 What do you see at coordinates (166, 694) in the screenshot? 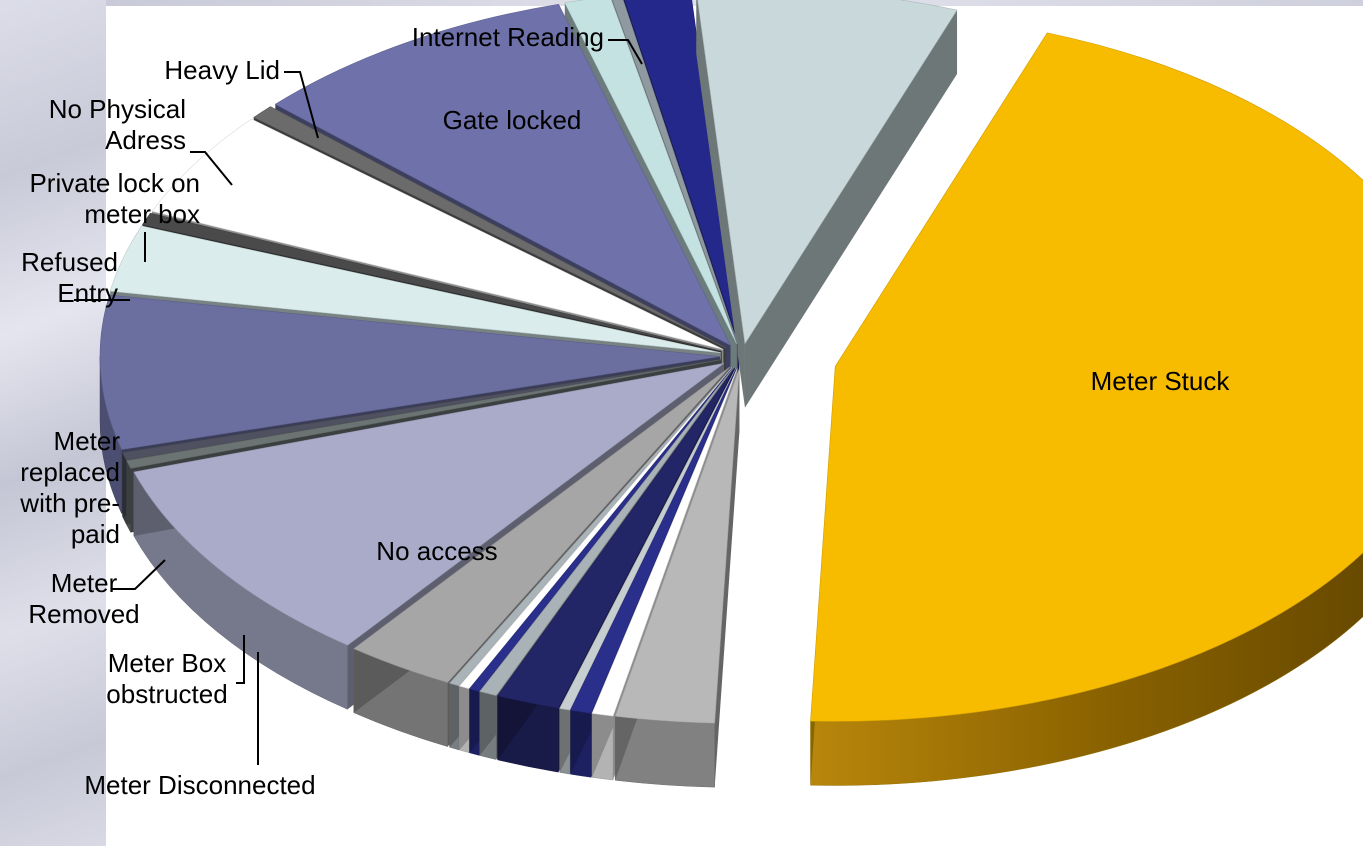
I see `label-line: obstructed` at bounding box center [166, 694].